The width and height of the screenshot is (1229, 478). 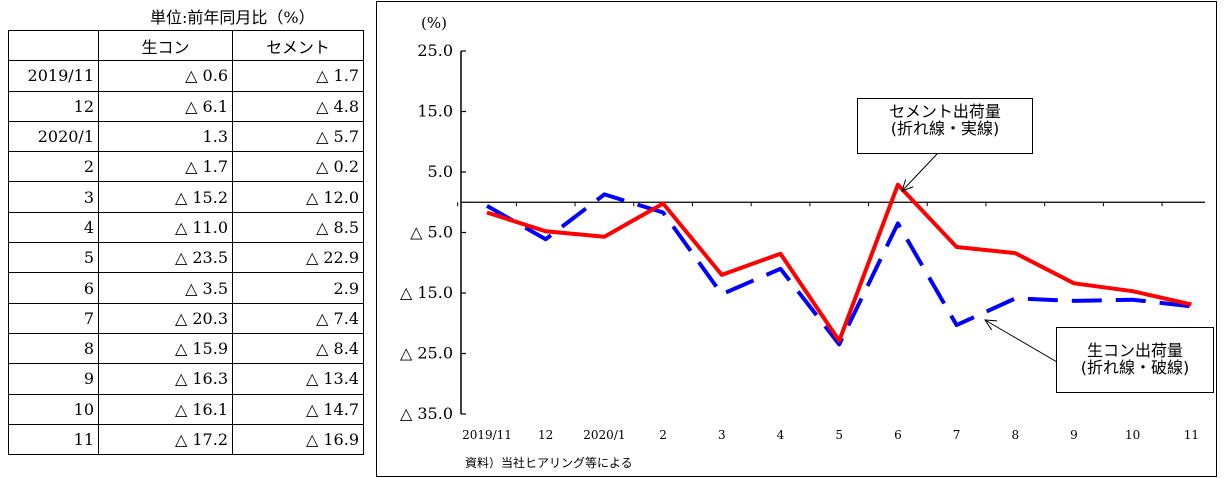 What do you see at coordinates (53, 197) in the screenshot?
I see `table-month-cell: 3` at bounding box center [53, 197].